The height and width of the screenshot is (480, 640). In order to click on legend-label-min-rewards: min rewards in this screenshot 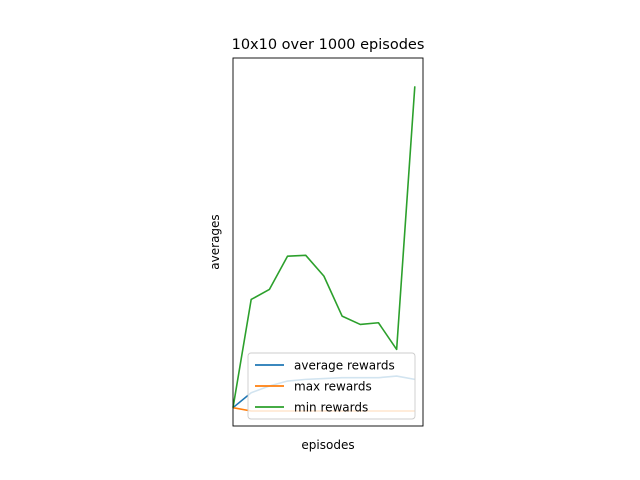, I will do `click(331, 408)`.